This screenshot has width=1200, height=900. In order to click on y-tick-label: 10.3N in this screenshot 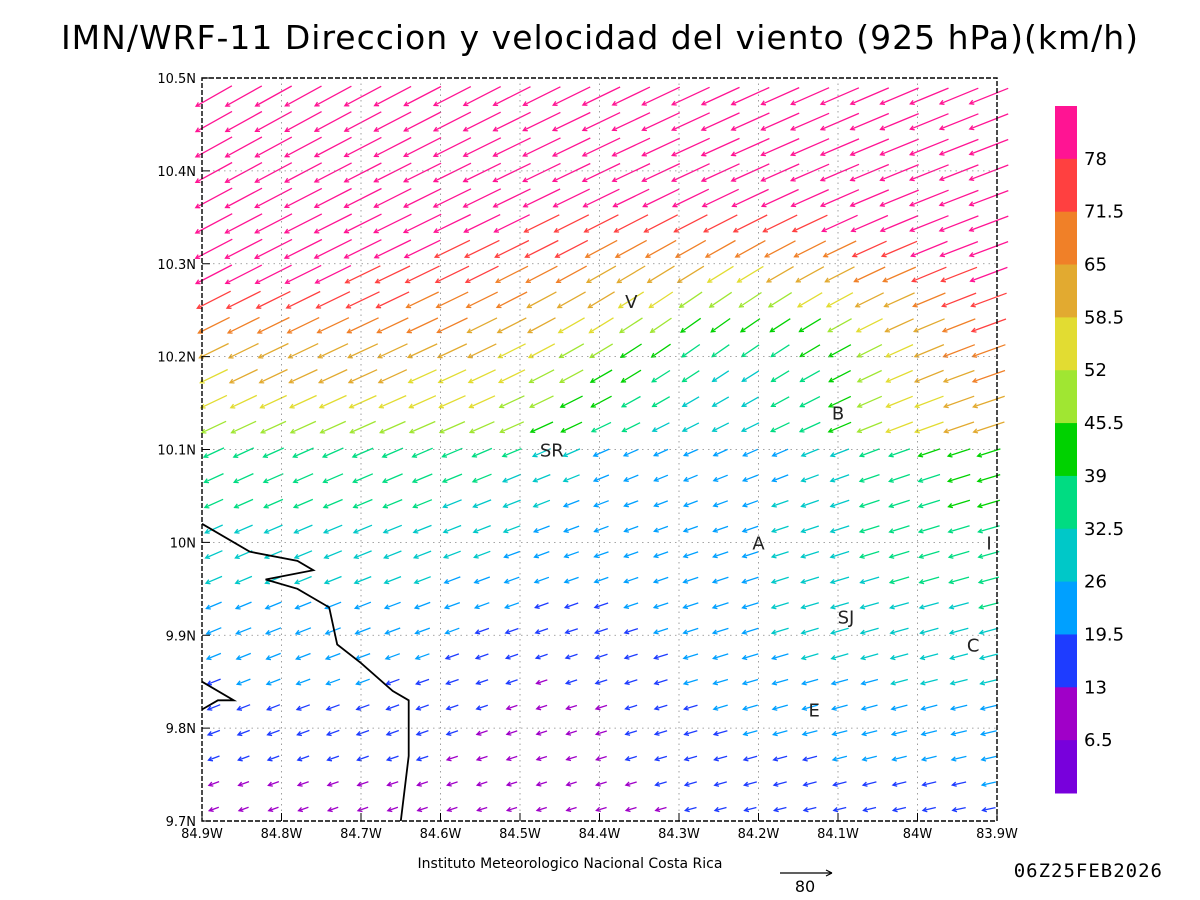, I will do `click(176, 265)`.